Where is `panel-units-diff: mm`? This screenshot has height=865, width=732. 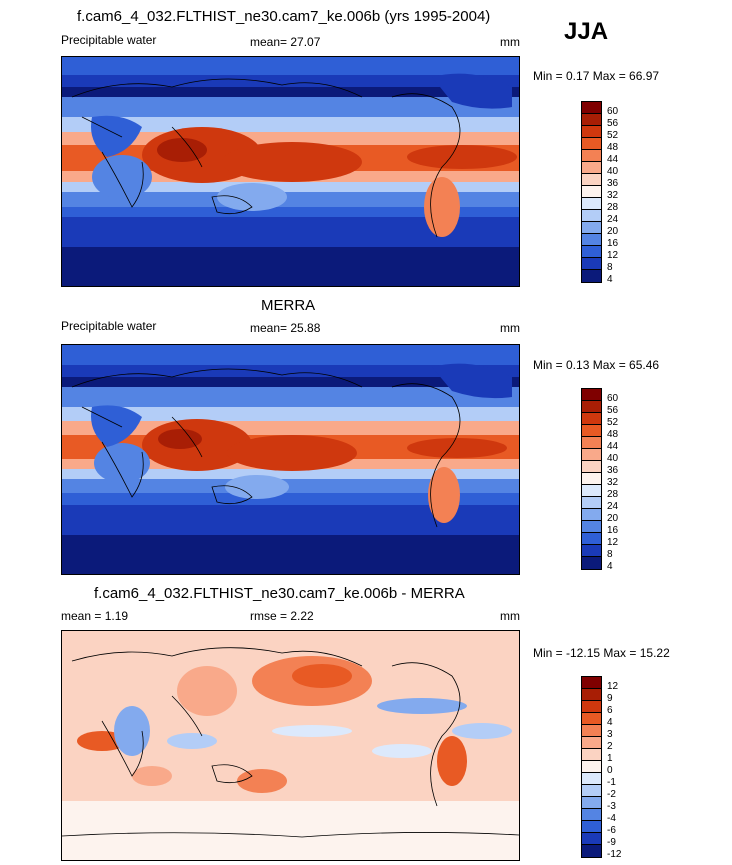 panel-units-diff: mm is located at coordinates (510, 616).